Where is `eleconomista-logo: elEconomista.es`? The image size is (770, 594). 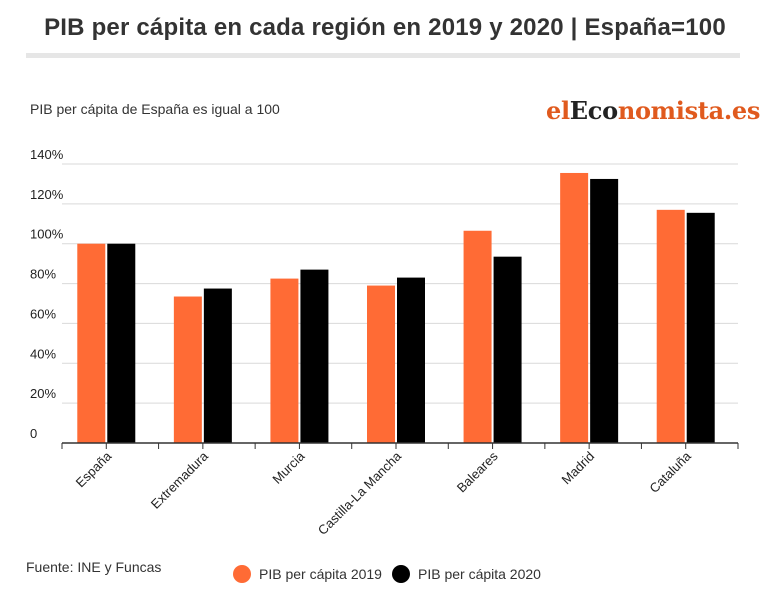
eleconomista-logo: elEconomista.es is located at coordinates (653, 110).